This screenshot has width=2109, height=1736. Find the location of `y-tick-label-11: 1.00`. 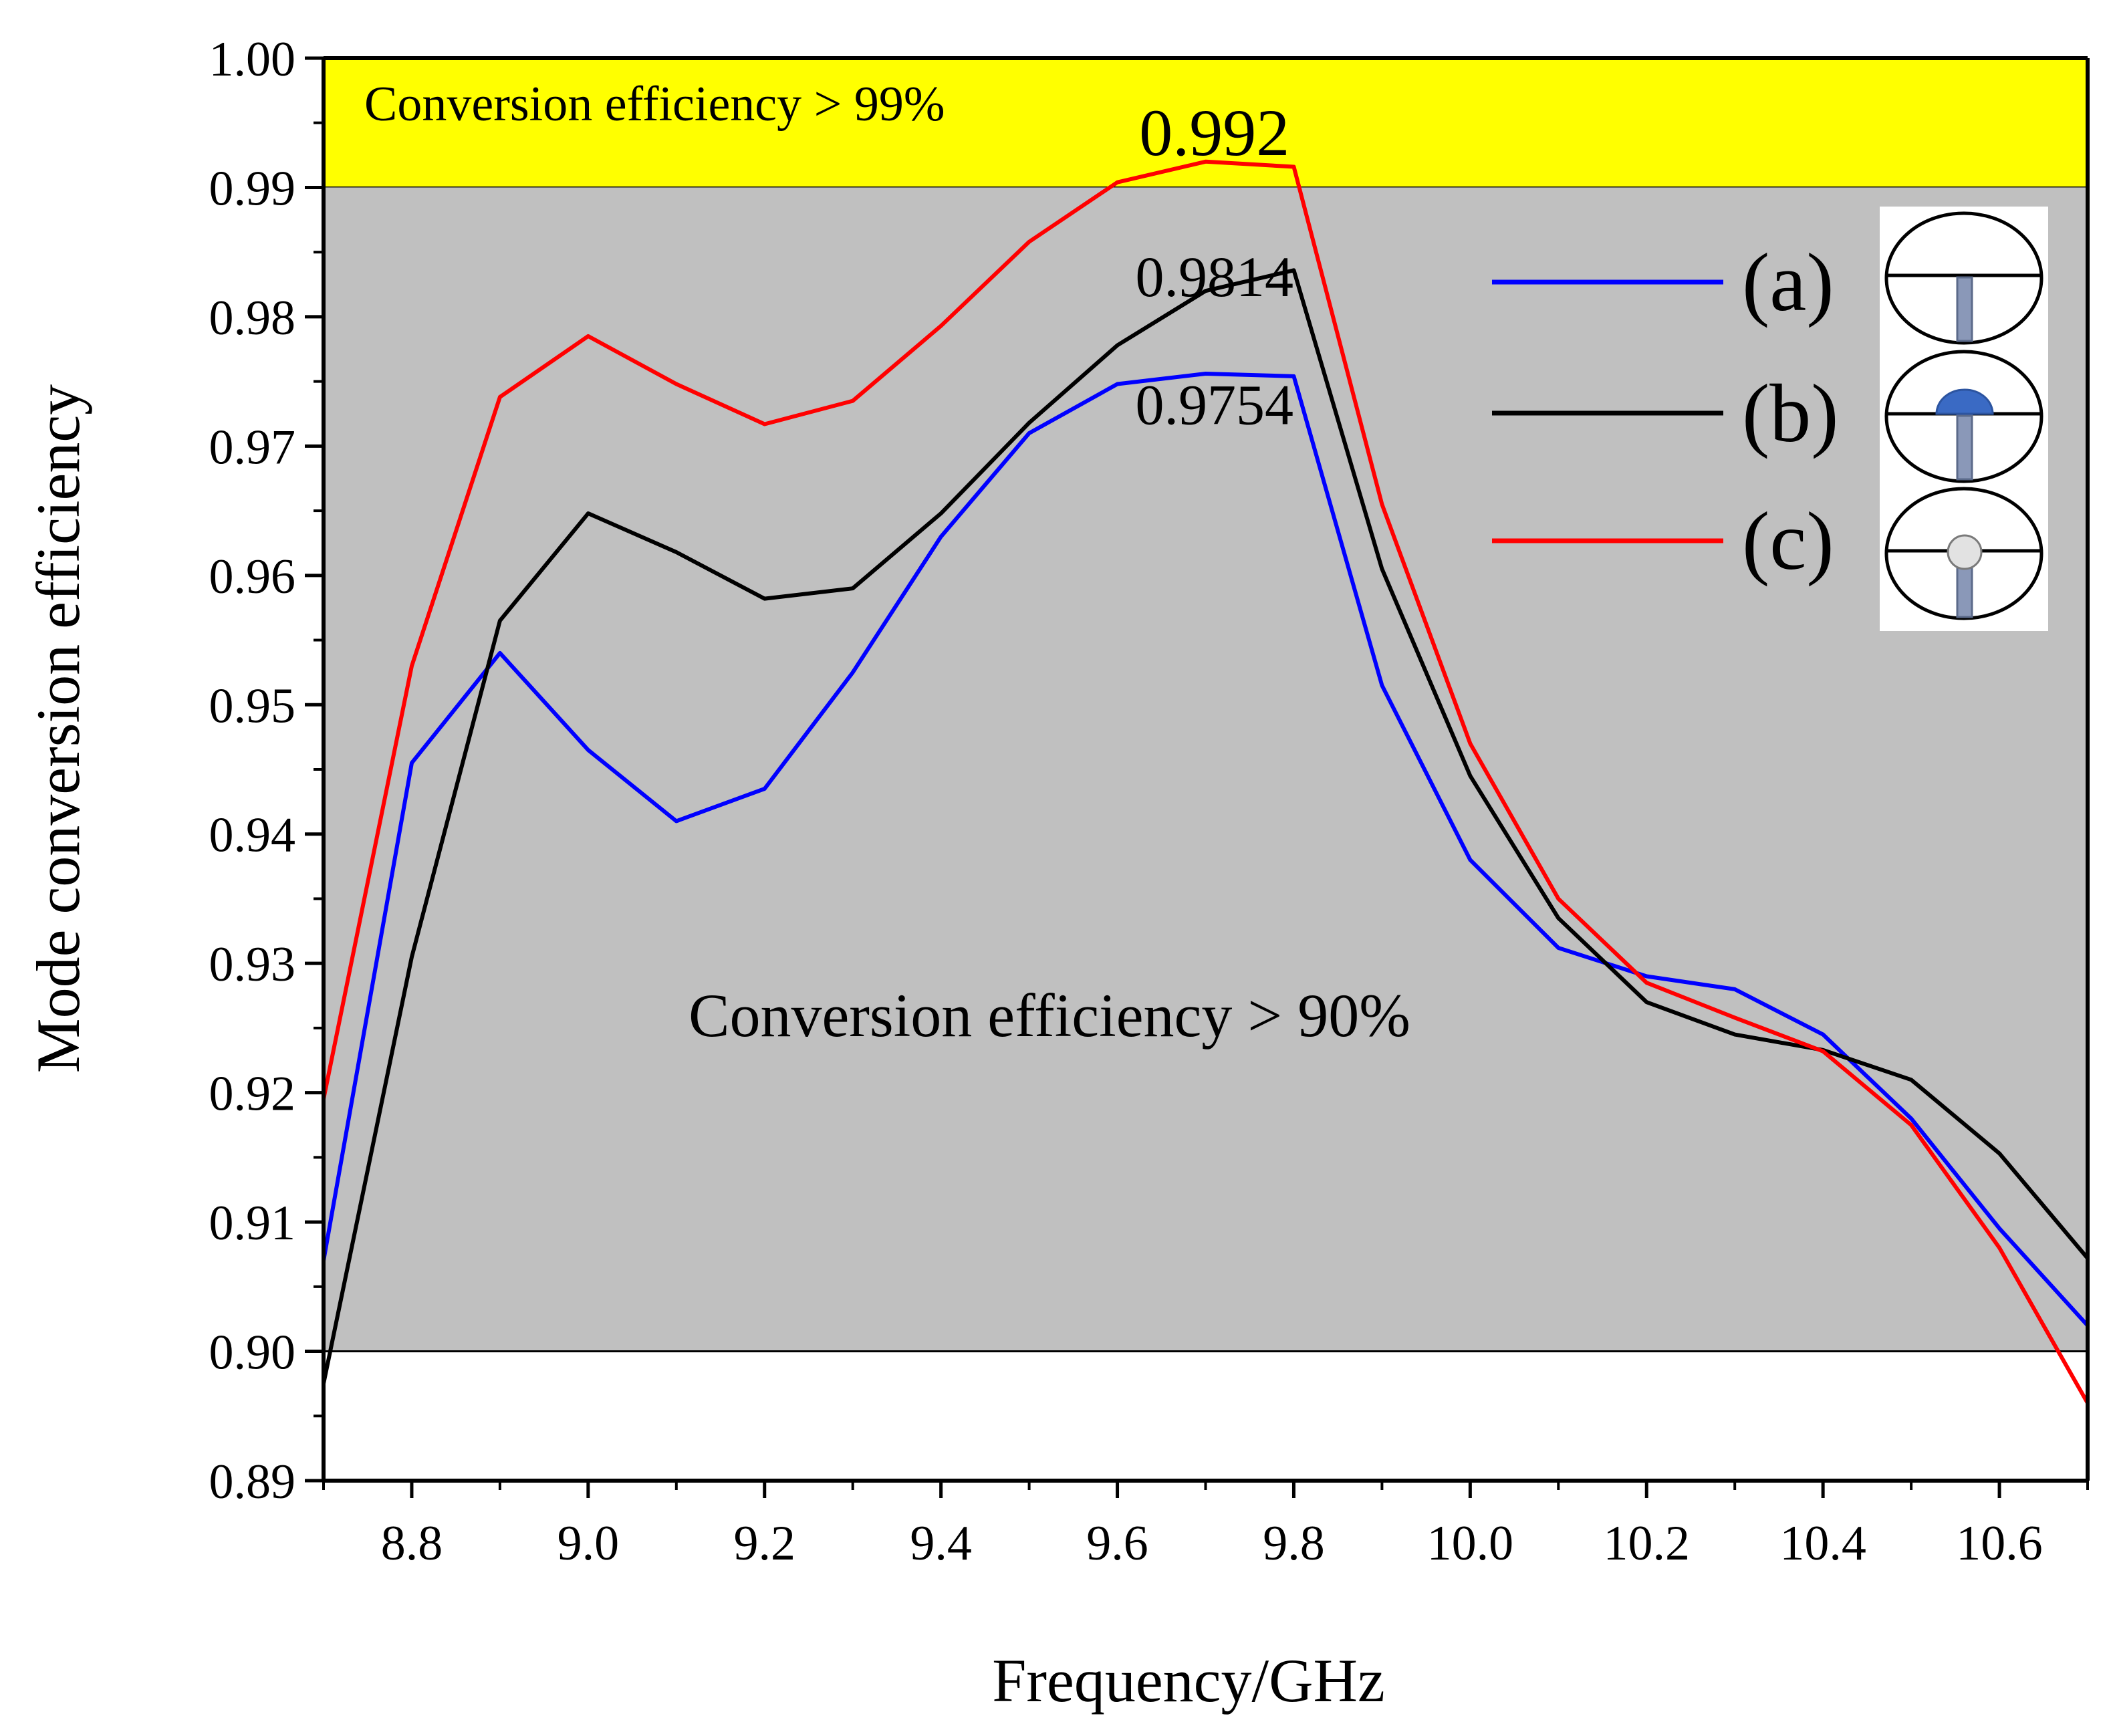

y-tick-label-11: 1.00 is located at coordinates (253, 59).